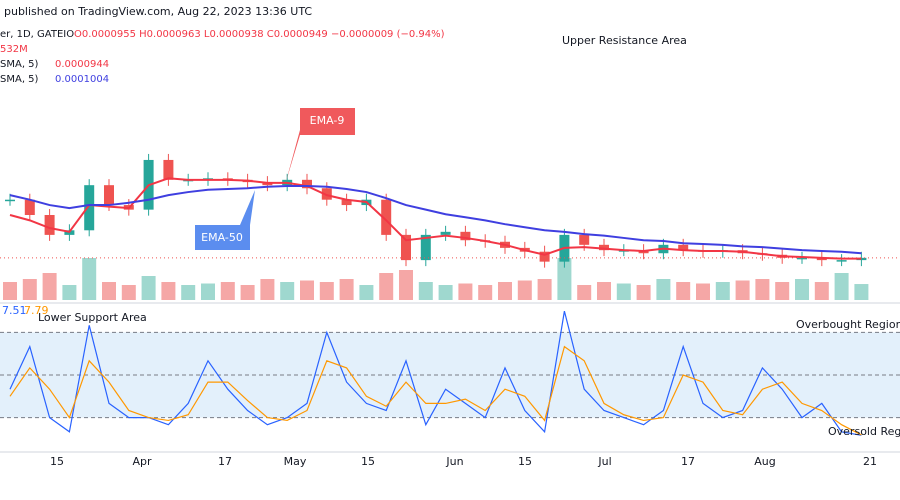 The width and height of the screenshot is (900, 500). Describe the element at coordinates (14, 49) in the screenshot. I see `volume-label: 532M` at that location.